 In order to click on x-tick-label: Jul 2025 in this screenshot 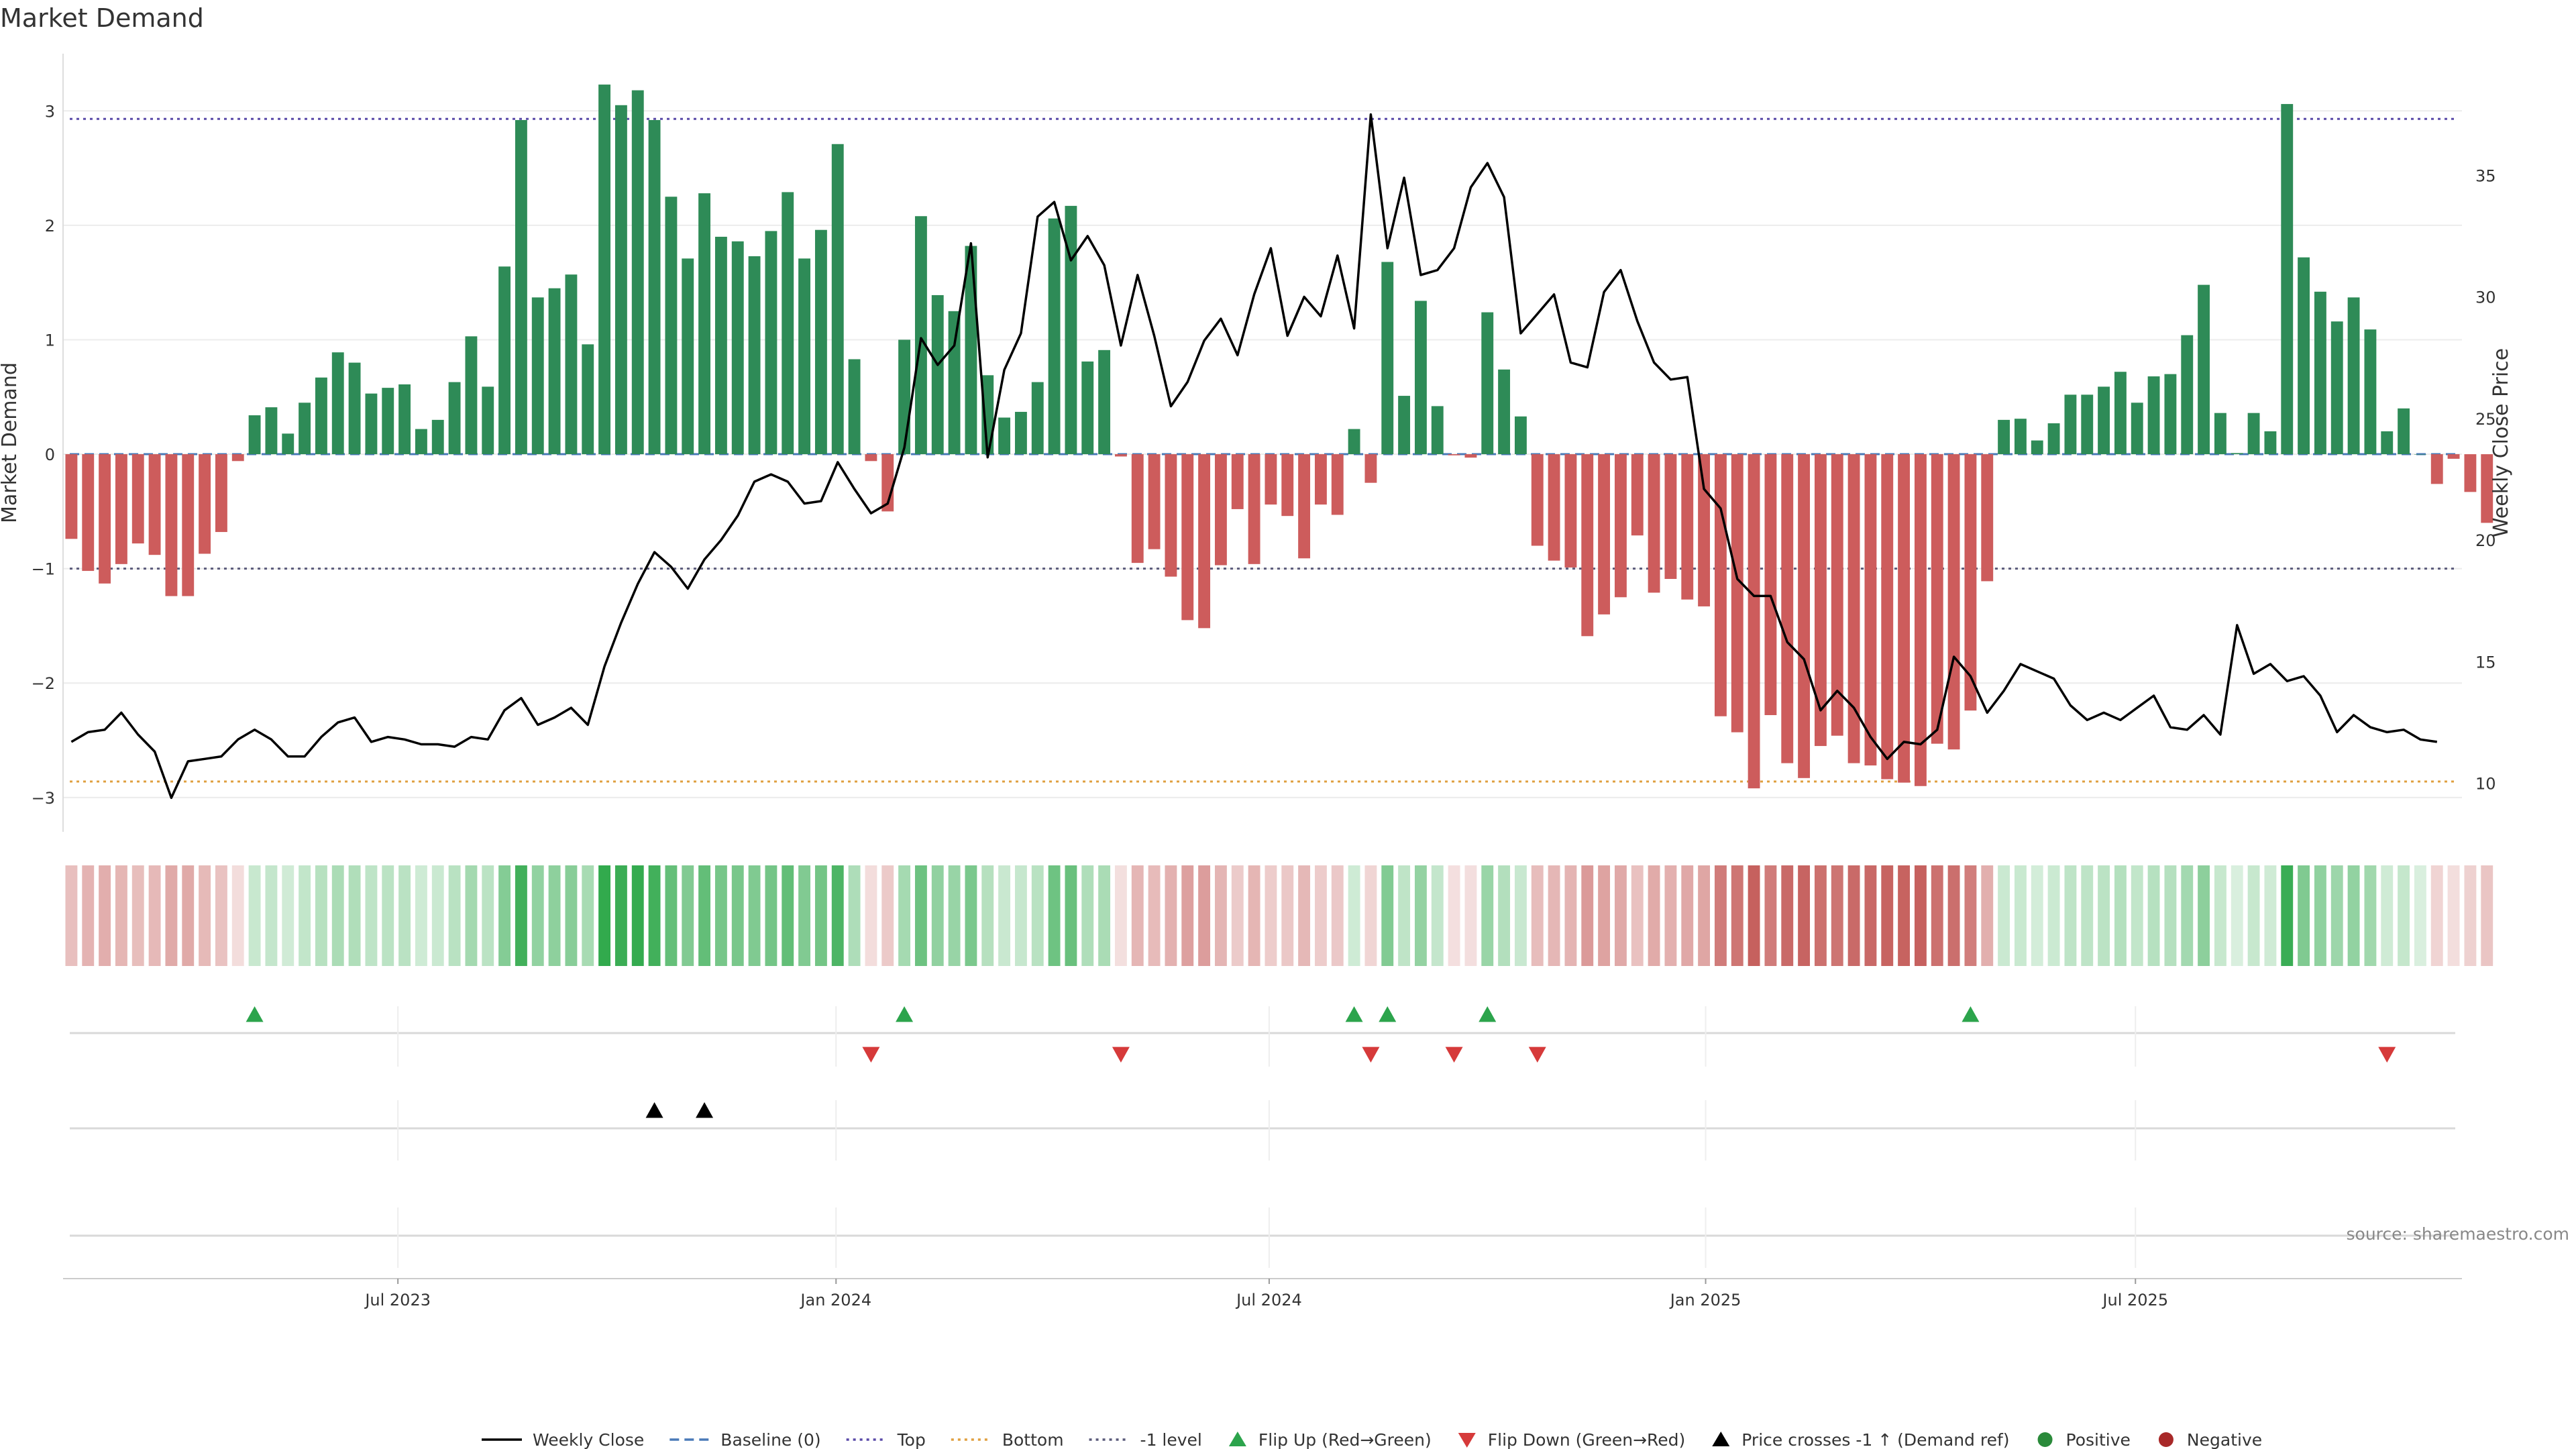, I will do `click(2134, 1300)`.